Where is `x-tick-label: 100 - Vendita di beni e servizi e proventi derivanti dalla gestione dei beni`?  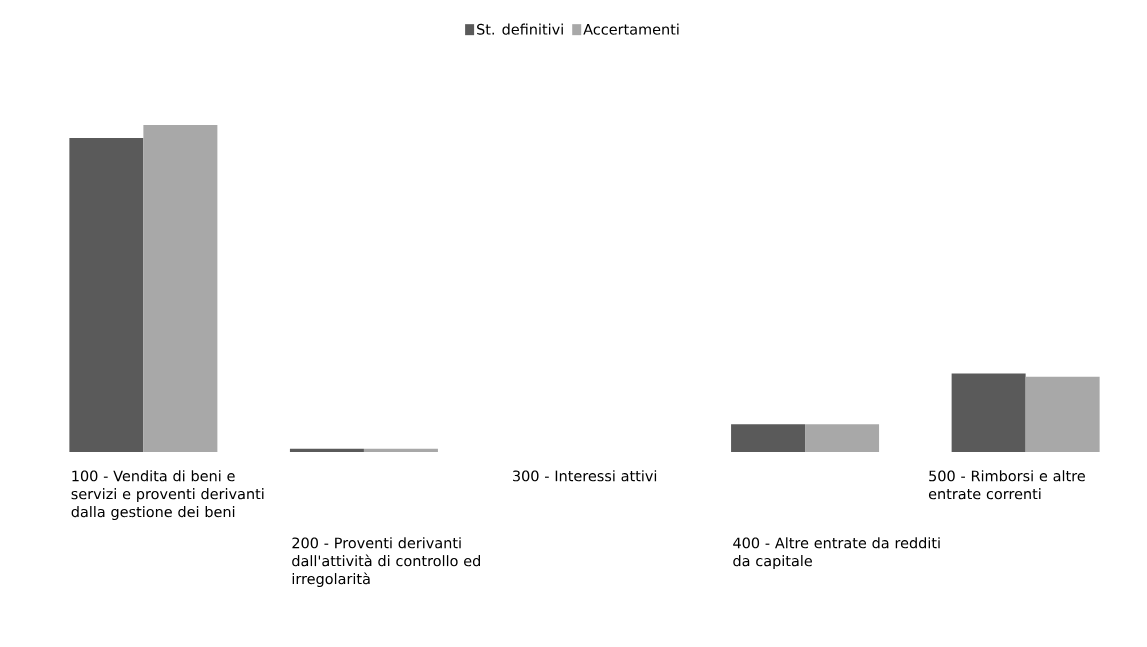 x-tick-label: 100 - Vendita di beni e servizi e proventi derivanti dalla gestione dei beni is located at coordinates (167, 495).